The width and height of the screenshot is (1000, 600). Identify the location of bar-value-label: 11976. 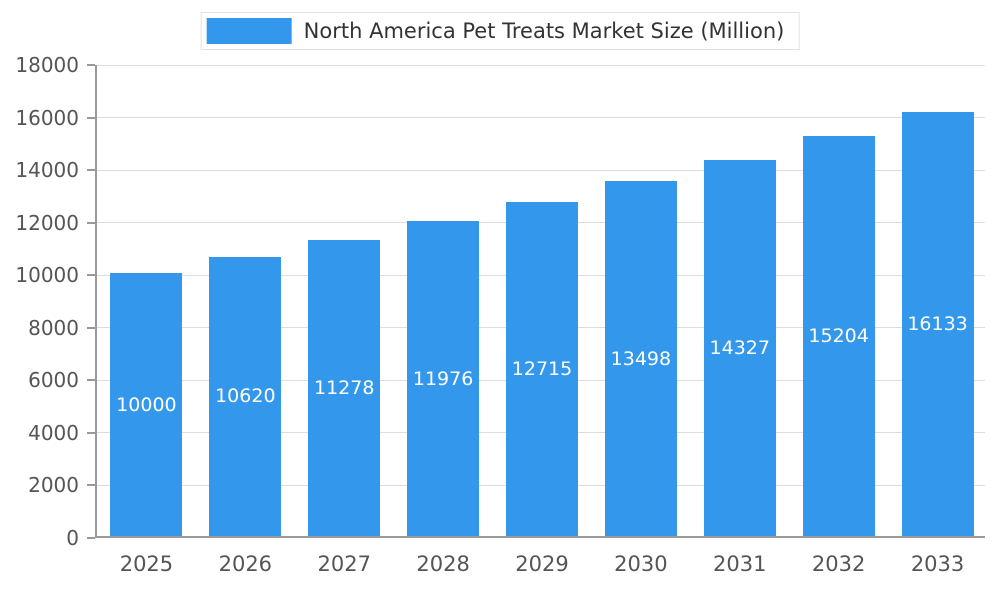
(443, 378).